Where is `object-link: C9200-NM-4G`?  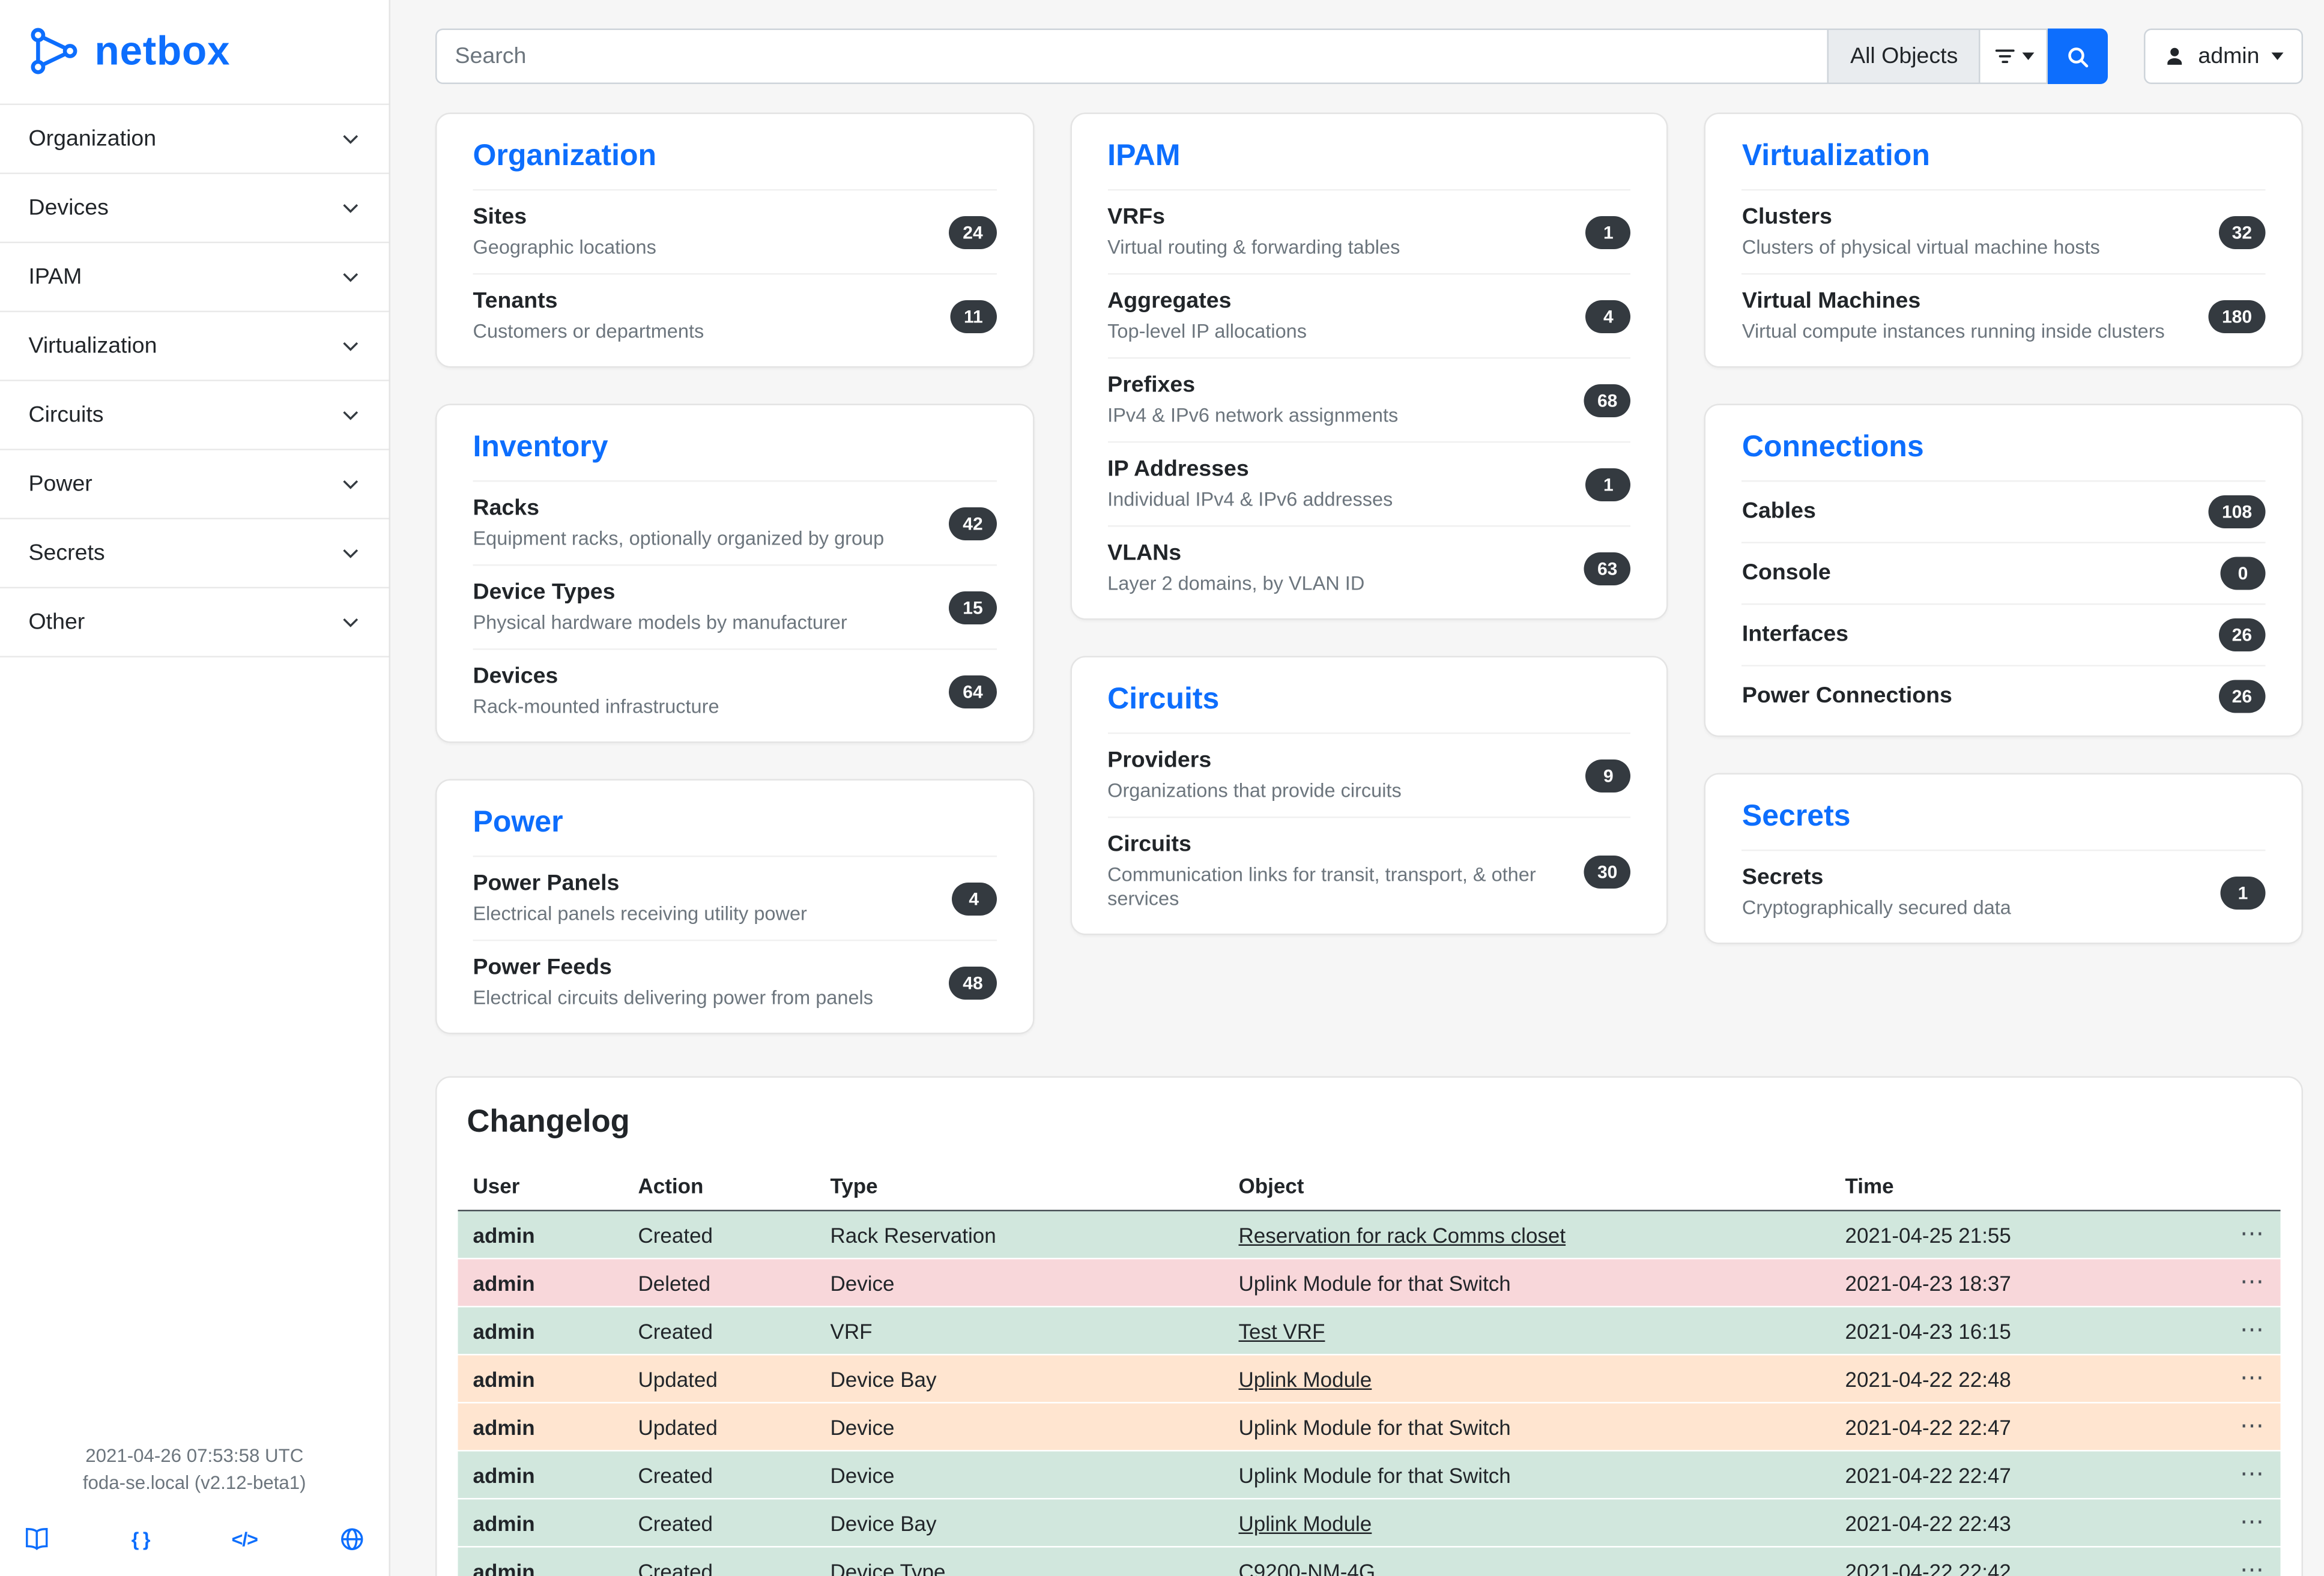
object-link: C9200-NM-4G is located at coordinates (1308, 1567).